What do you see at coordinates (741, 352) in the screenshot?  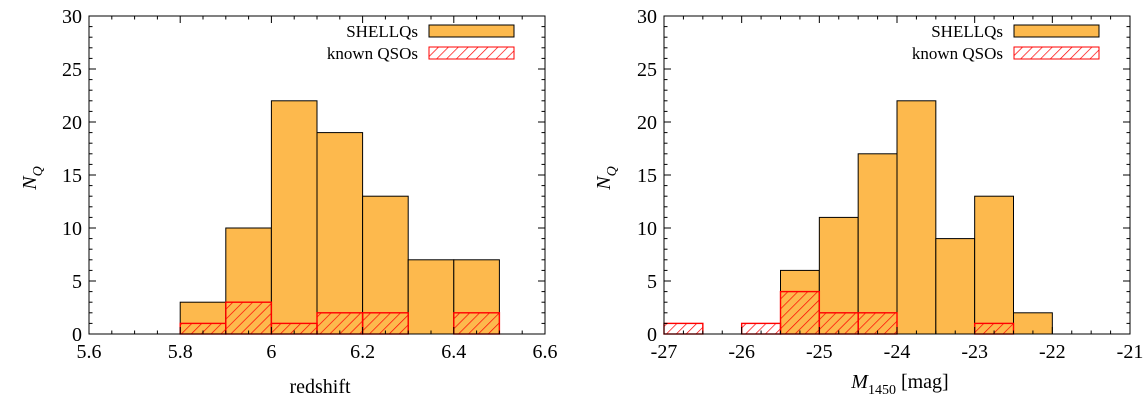 I see `x-tick-label: -26` at bounding box center [741, 352].